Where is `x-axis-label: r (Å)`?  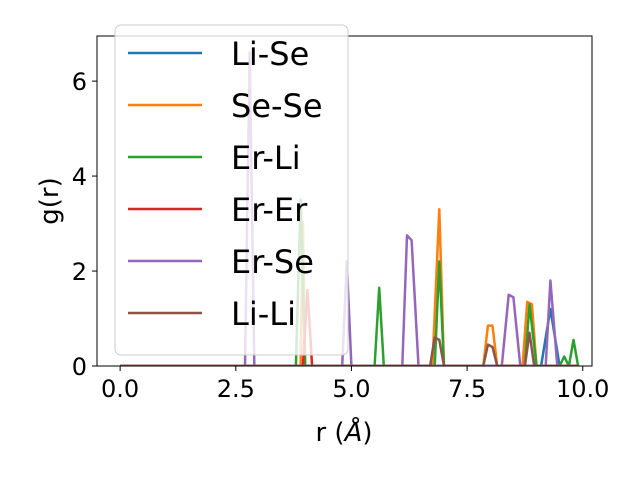
x-axis-label: r (Å) is located at coordinates (343, 432).